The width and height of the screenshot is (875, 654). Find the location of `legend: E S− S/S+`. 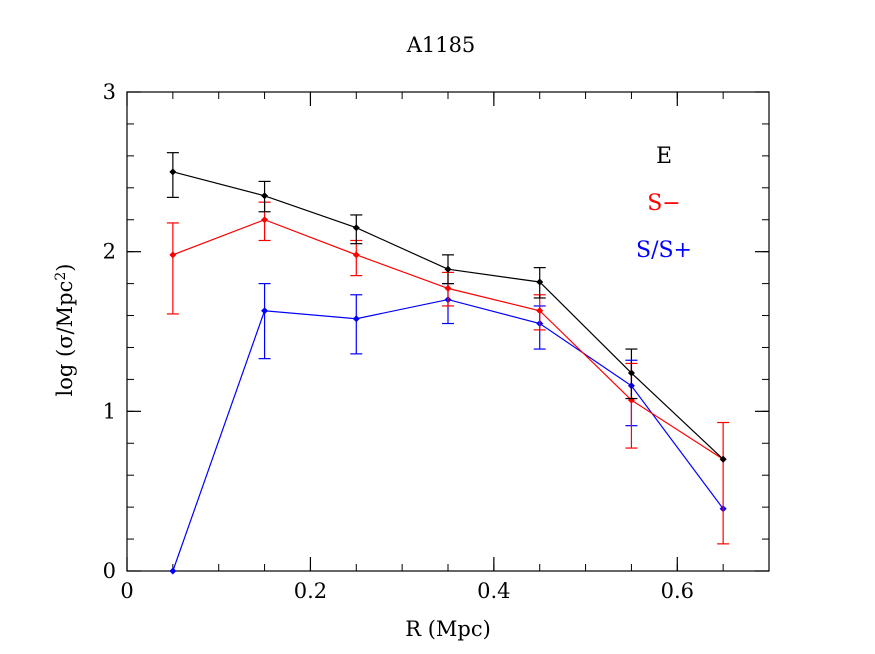

legend: E S− S/S+ is located at coordinates (664, 203).